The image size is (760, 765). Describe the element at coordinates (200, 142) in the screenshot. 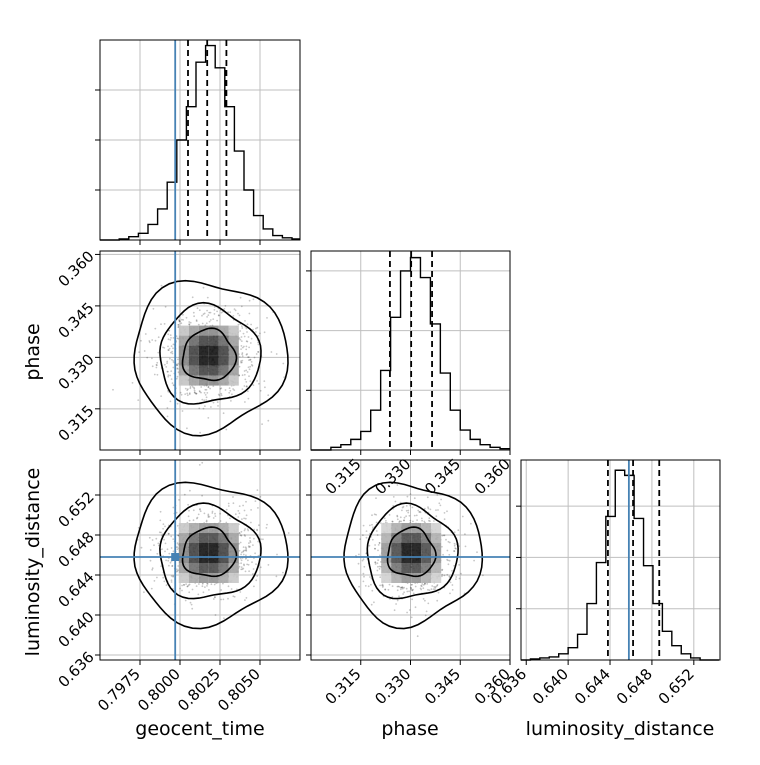

I see `hist-geocent-time-step` at that location.